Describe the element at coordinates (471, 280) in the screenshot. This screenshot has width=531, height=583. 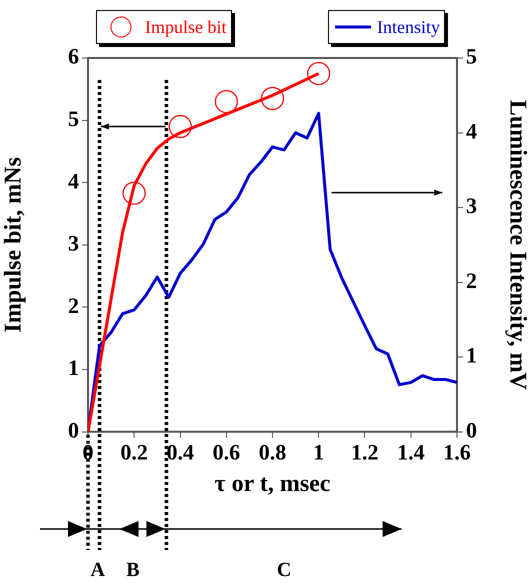
I see `y2-tick-label: 2` at that location.